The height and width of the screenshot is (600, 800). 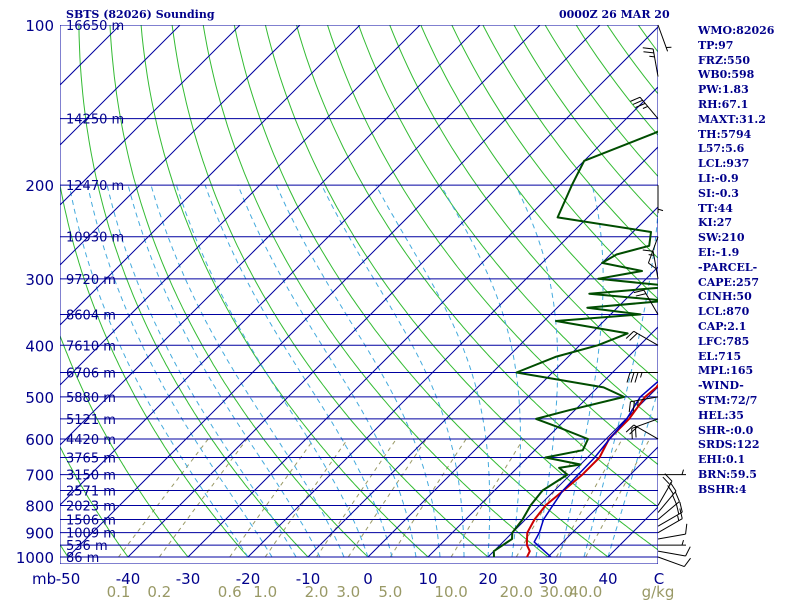 What do you see at coordinates (724, 341) in the screenshot?
I see `sounding-index-item: LFC:785` at bounding box center [724, 341].